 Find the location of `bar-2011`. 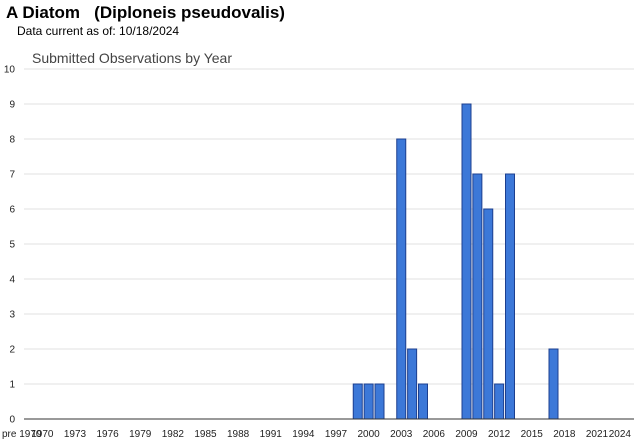

bar-2011 is located at coordinates (488, 314).